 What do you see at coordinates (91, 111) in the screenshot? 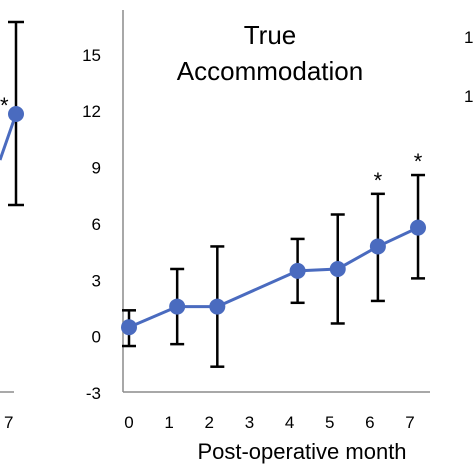
I see `y-tick-label: 12` at bounding box center [91, 111].